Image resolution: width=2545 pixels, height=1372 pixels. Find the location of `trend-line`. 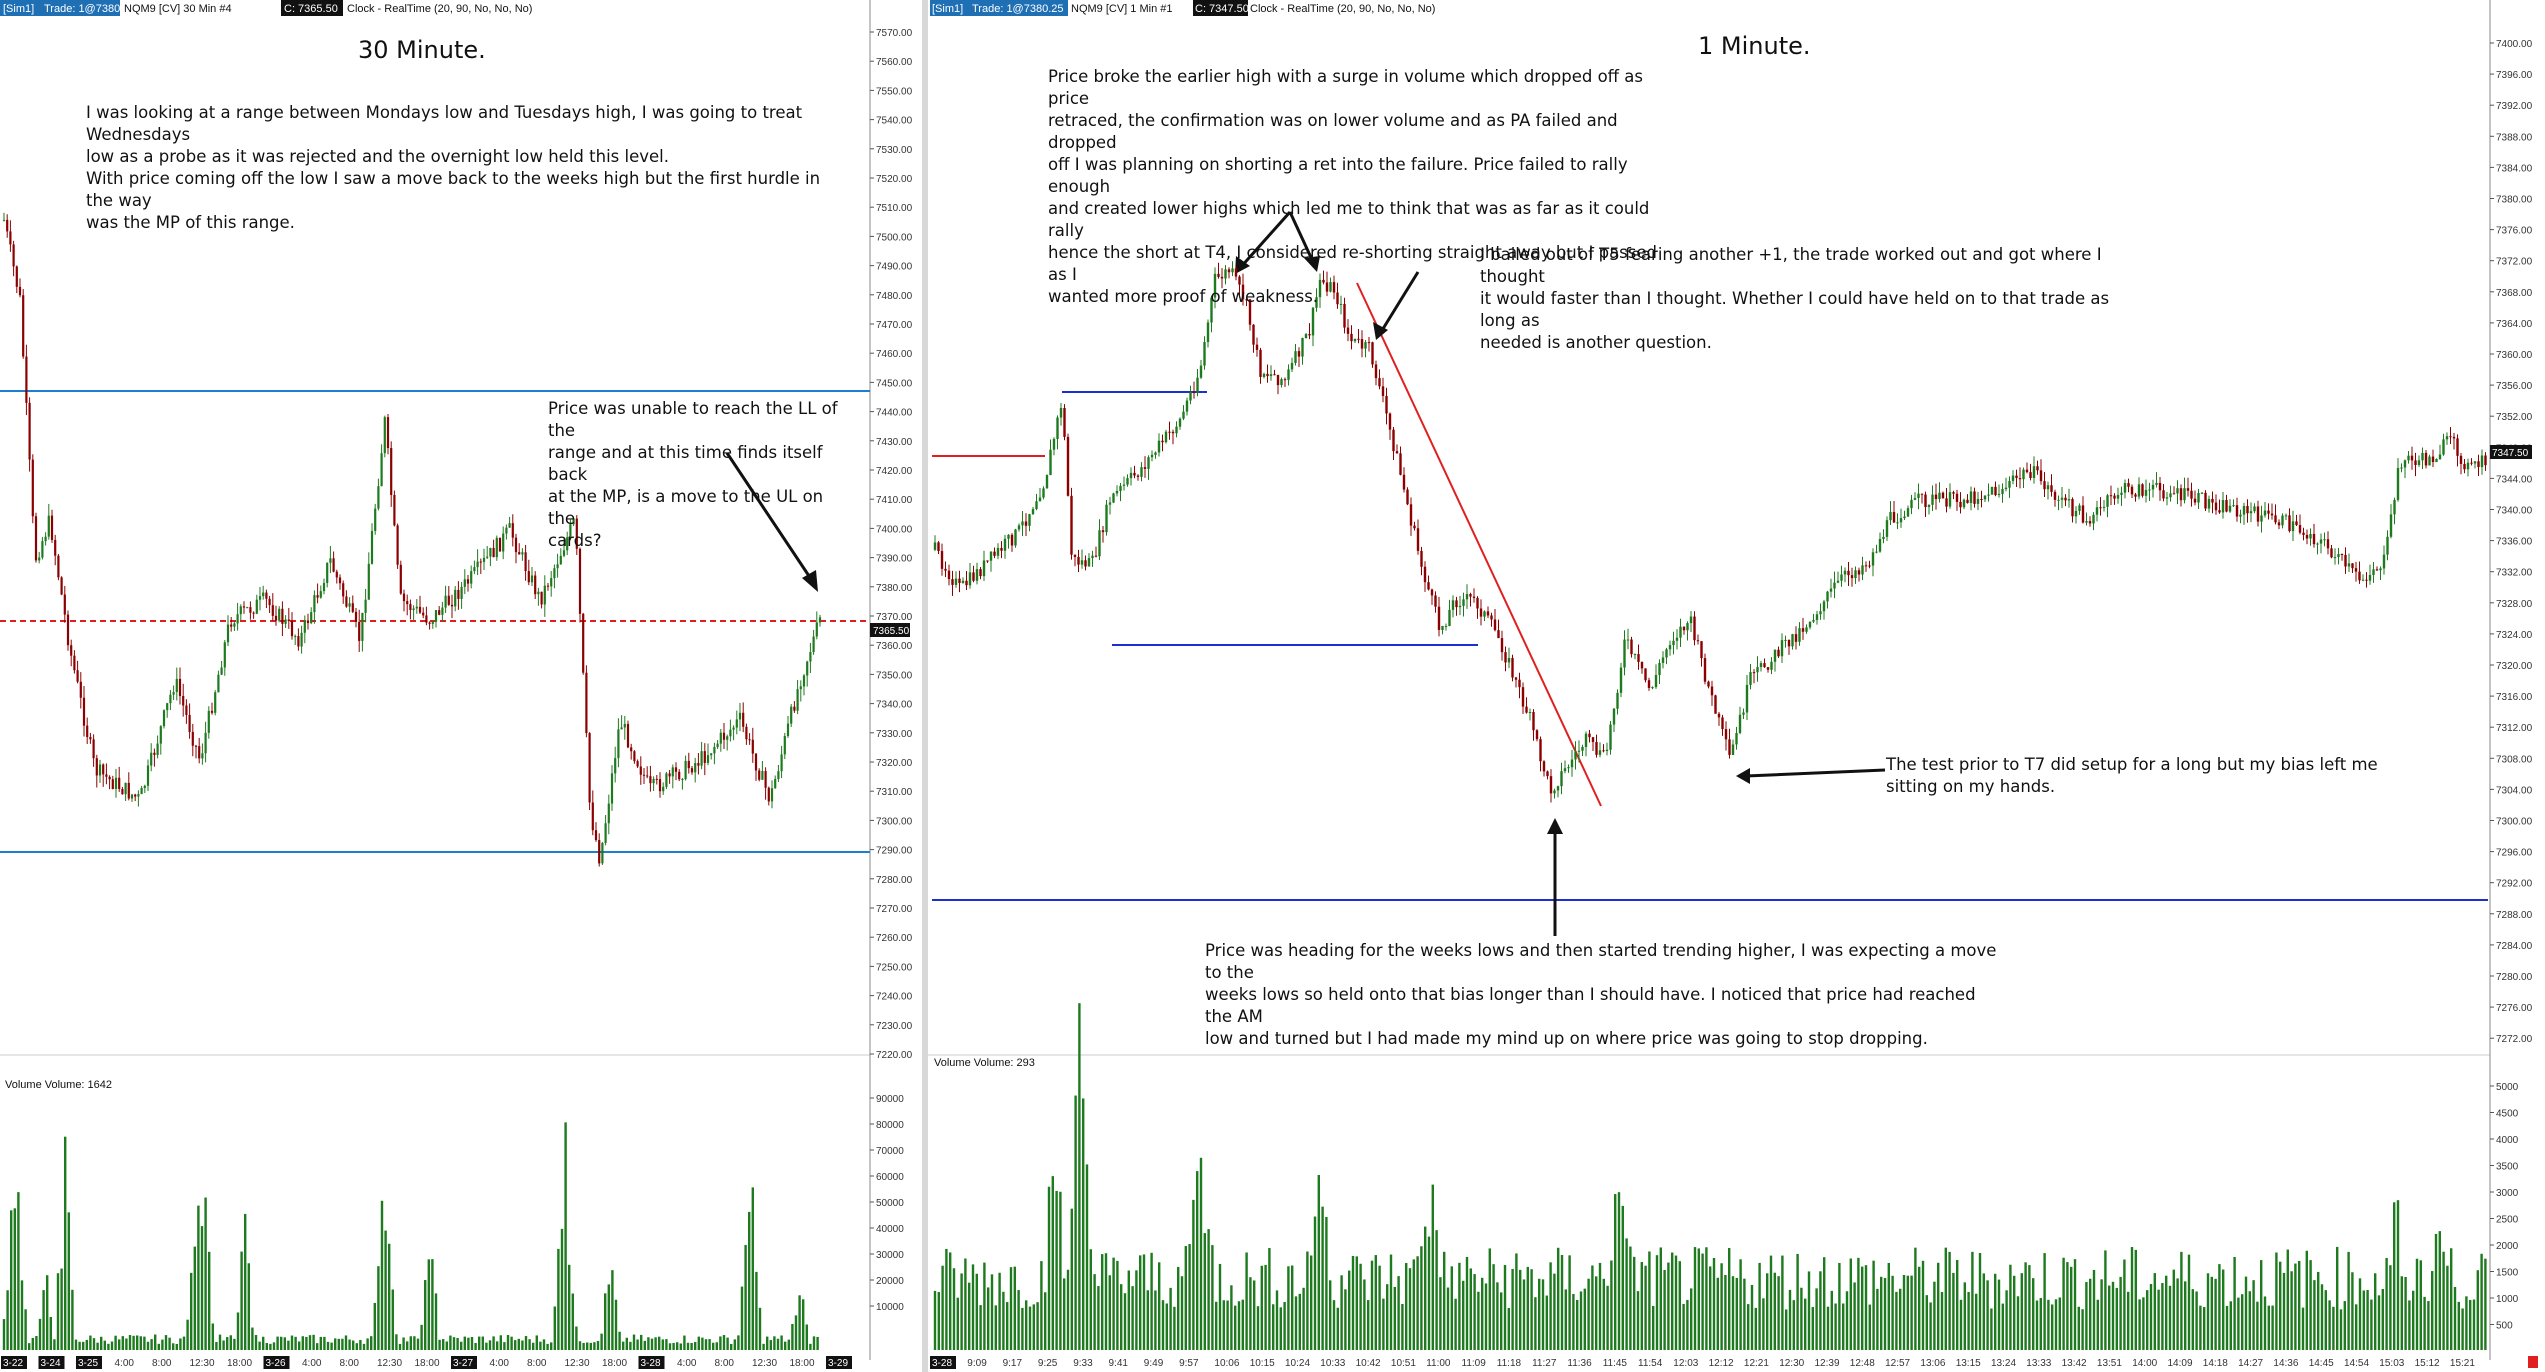

trend-line is located at coordinates (1479, 544).